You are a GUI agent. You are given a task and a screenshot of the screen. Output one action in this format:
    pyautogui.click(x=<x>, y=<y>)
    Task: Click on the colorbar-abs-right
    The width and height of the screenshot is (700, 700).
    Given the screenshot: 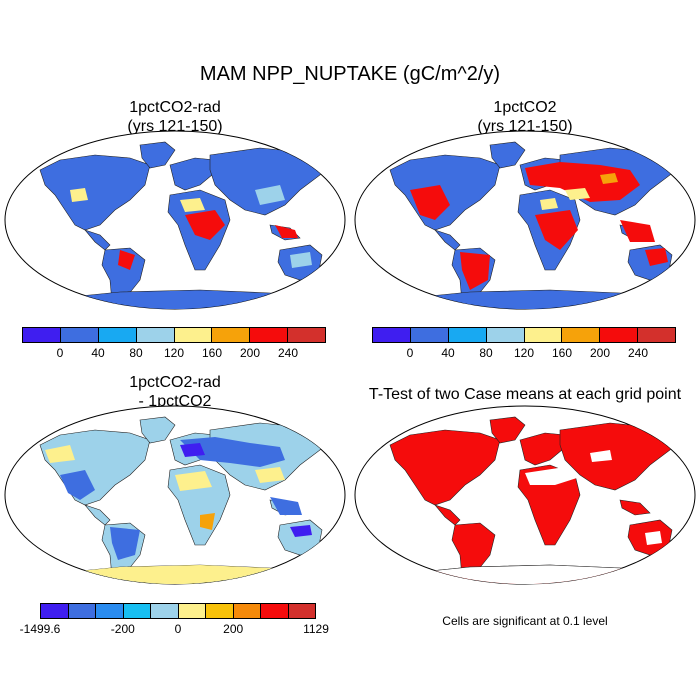 What is the action you would take?
    pyautogui.click(x=524, y=335)
    